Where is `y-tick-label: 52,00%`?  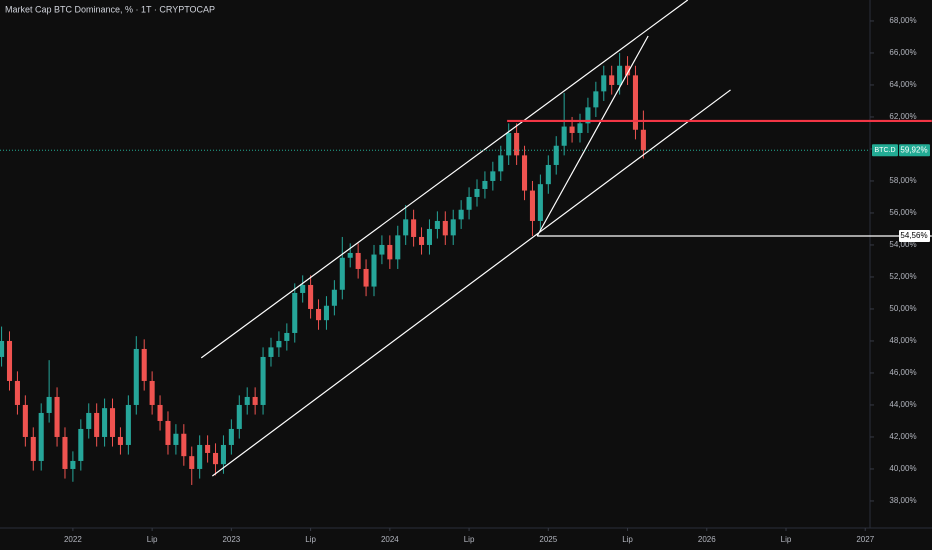
y-tick-label: 52,00% is located at coordinates (902, 276).